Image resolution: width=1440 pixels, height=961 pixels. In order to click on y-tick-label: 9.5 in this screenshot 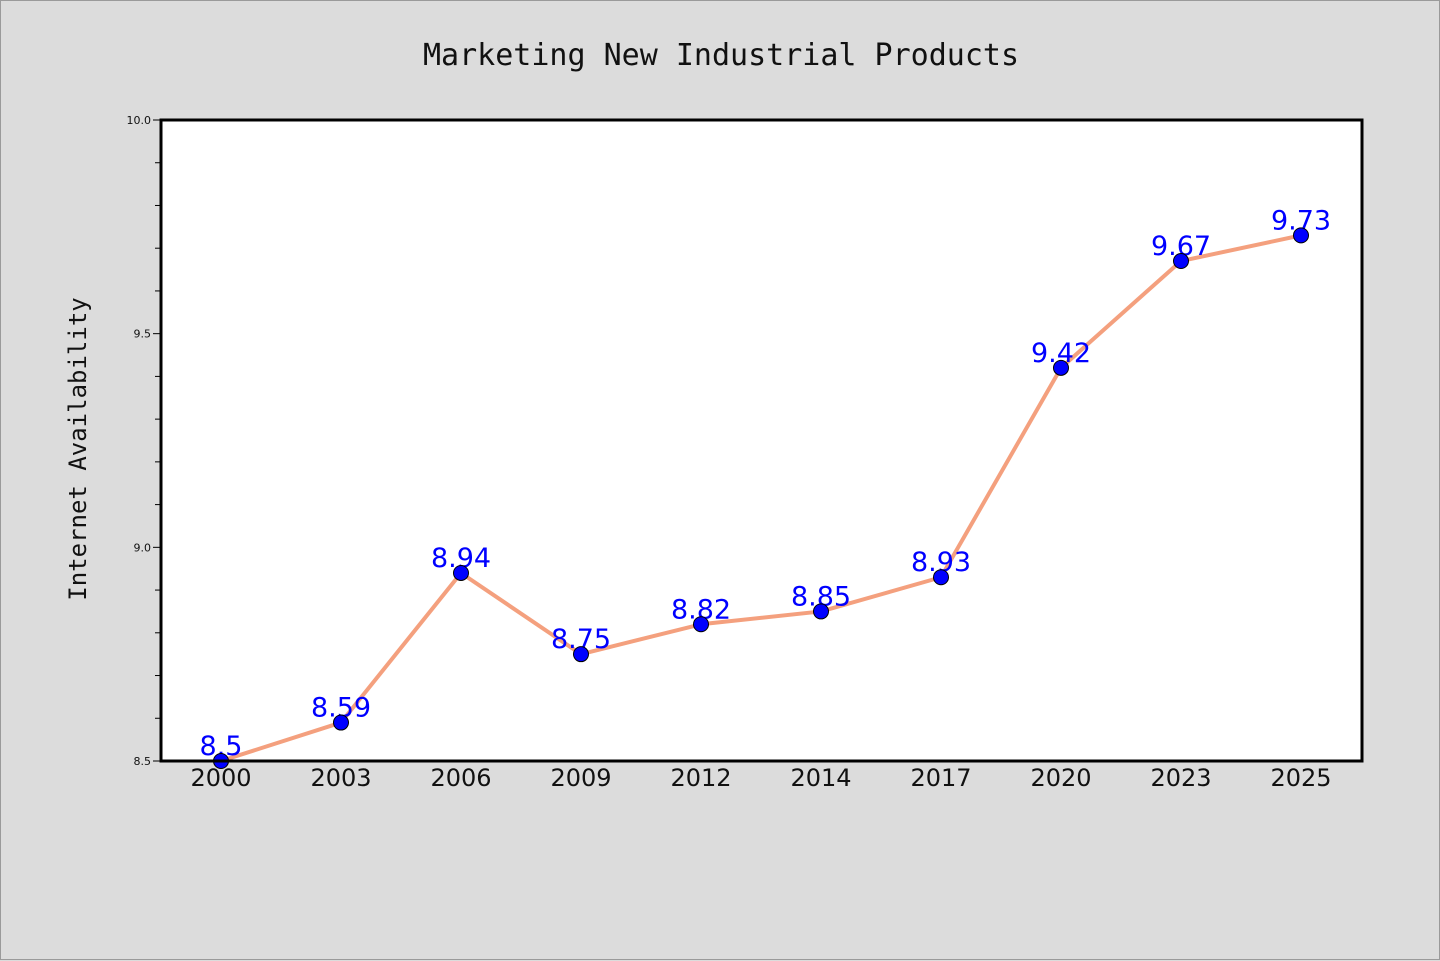, I will do `click(143, 334)`.